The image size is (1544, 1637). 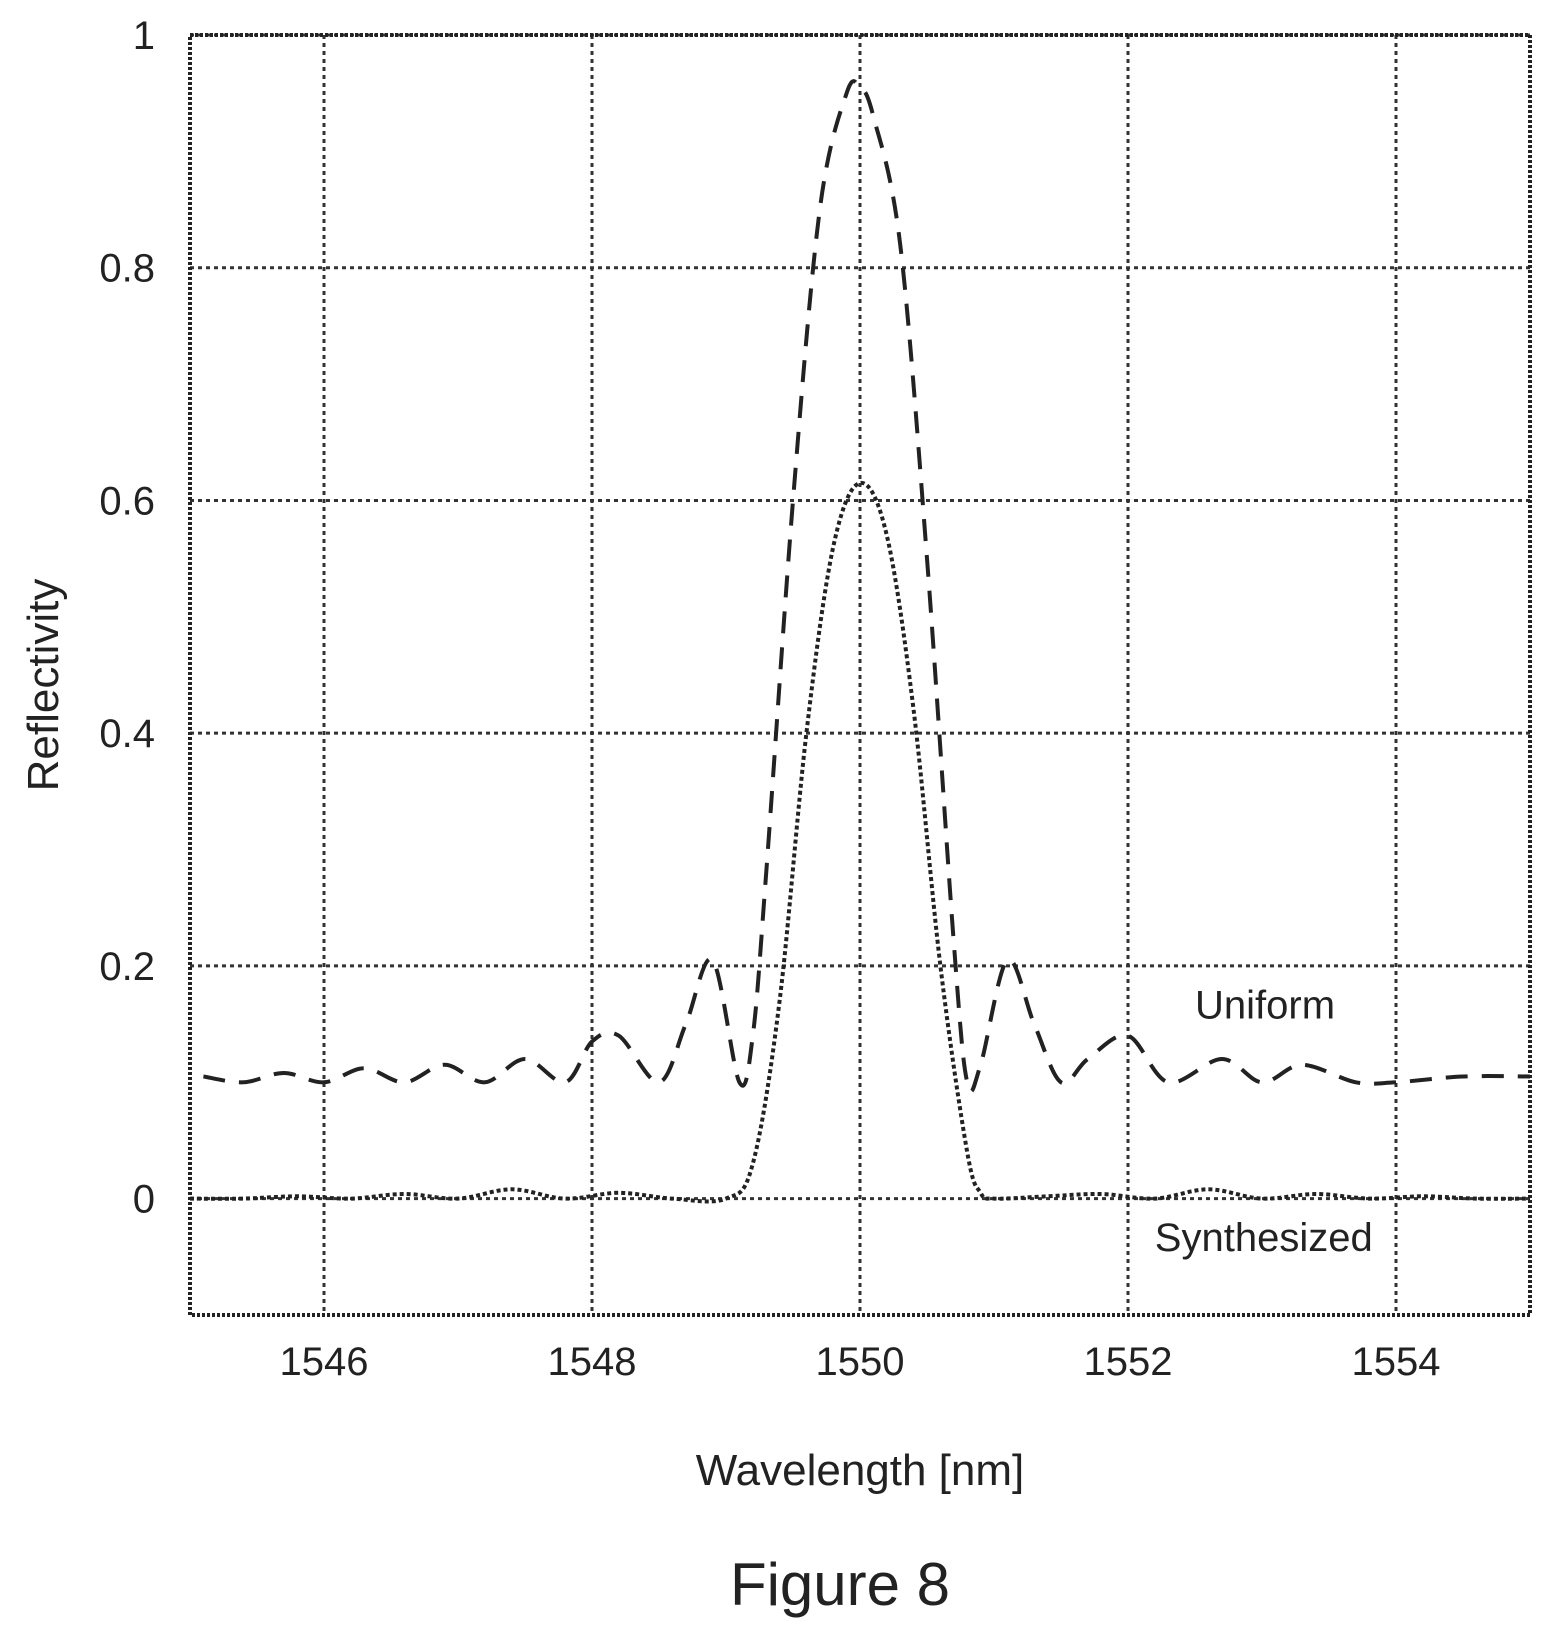 What do you see at coordinates (43, 685) in the screenshot?
I see `y-axis-title: Reflectivity` at bounding box center [43, 685].